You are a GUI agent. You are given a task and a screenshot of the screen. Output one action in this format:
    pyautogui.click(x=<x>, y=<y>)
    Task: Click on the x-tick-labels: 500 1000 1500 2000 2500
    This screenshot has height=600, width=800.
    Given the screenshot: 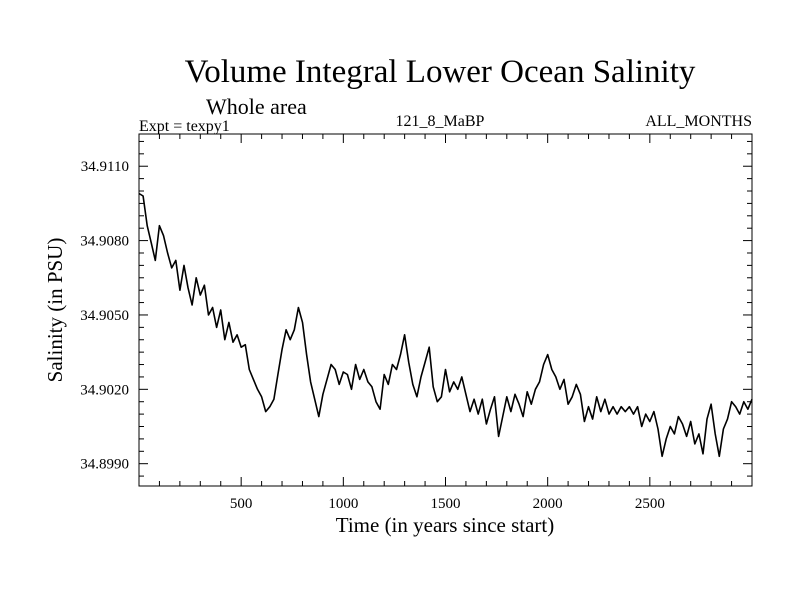 What is the action you would take?
    pyautogui.click(x=447, y=504)
    